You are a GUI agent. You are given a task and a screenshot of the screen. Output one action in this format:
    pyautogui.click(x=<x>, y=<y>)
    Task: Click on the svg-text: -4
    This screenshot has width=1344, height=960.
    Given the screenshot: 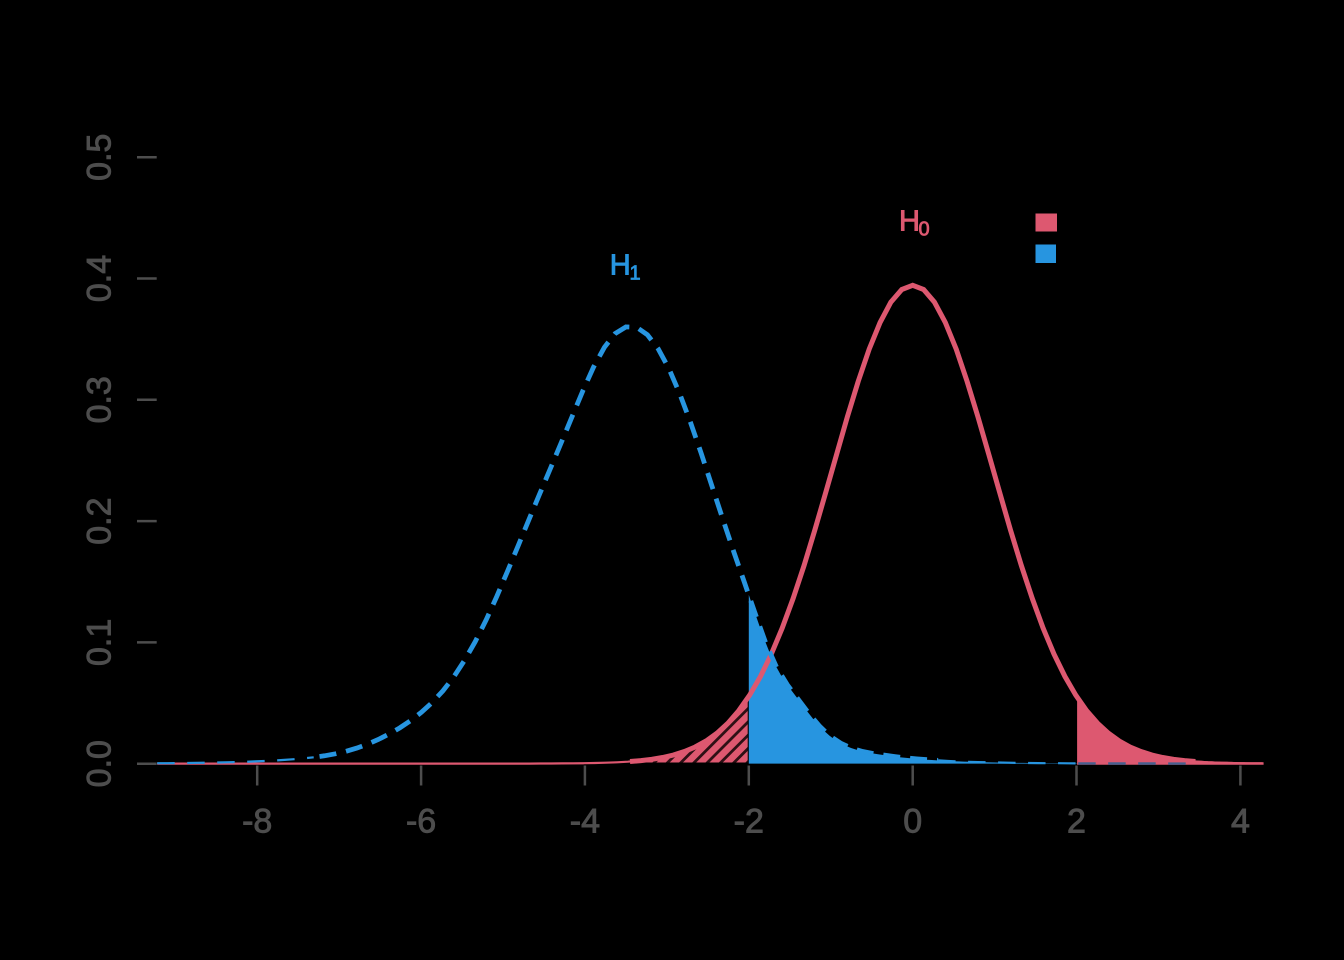 What is the action you would take?
    pyautogui.click(x=585, y=822)
    